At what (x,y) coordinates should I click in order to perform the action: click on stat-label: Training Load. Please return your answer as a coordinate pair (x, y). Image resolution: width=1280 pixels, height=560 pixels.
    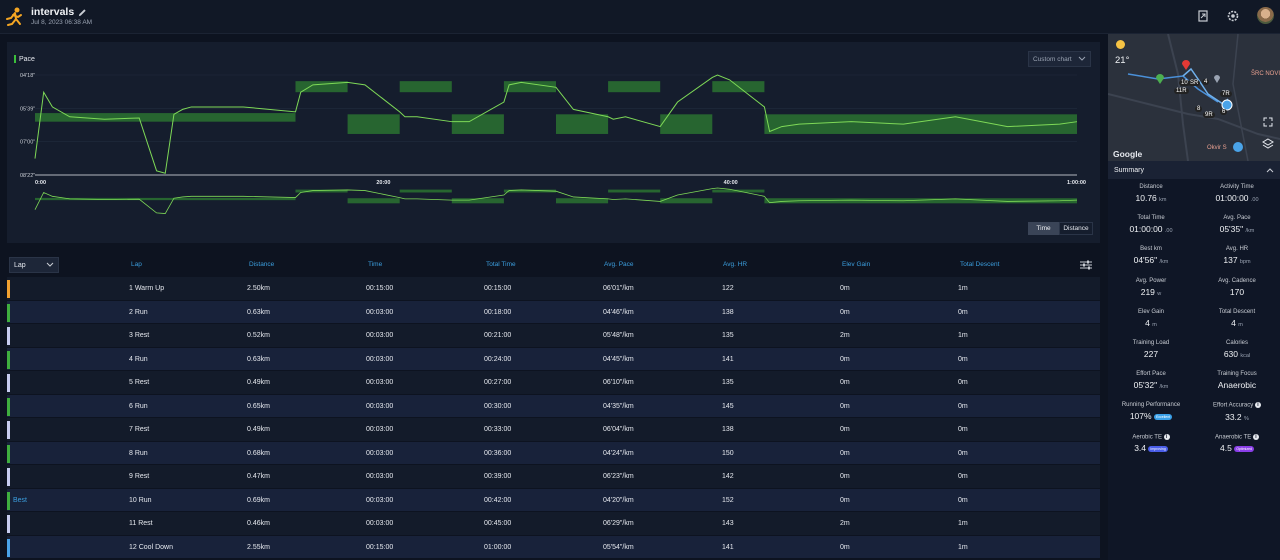
    Looking at the image, I should click on (1151, 343).